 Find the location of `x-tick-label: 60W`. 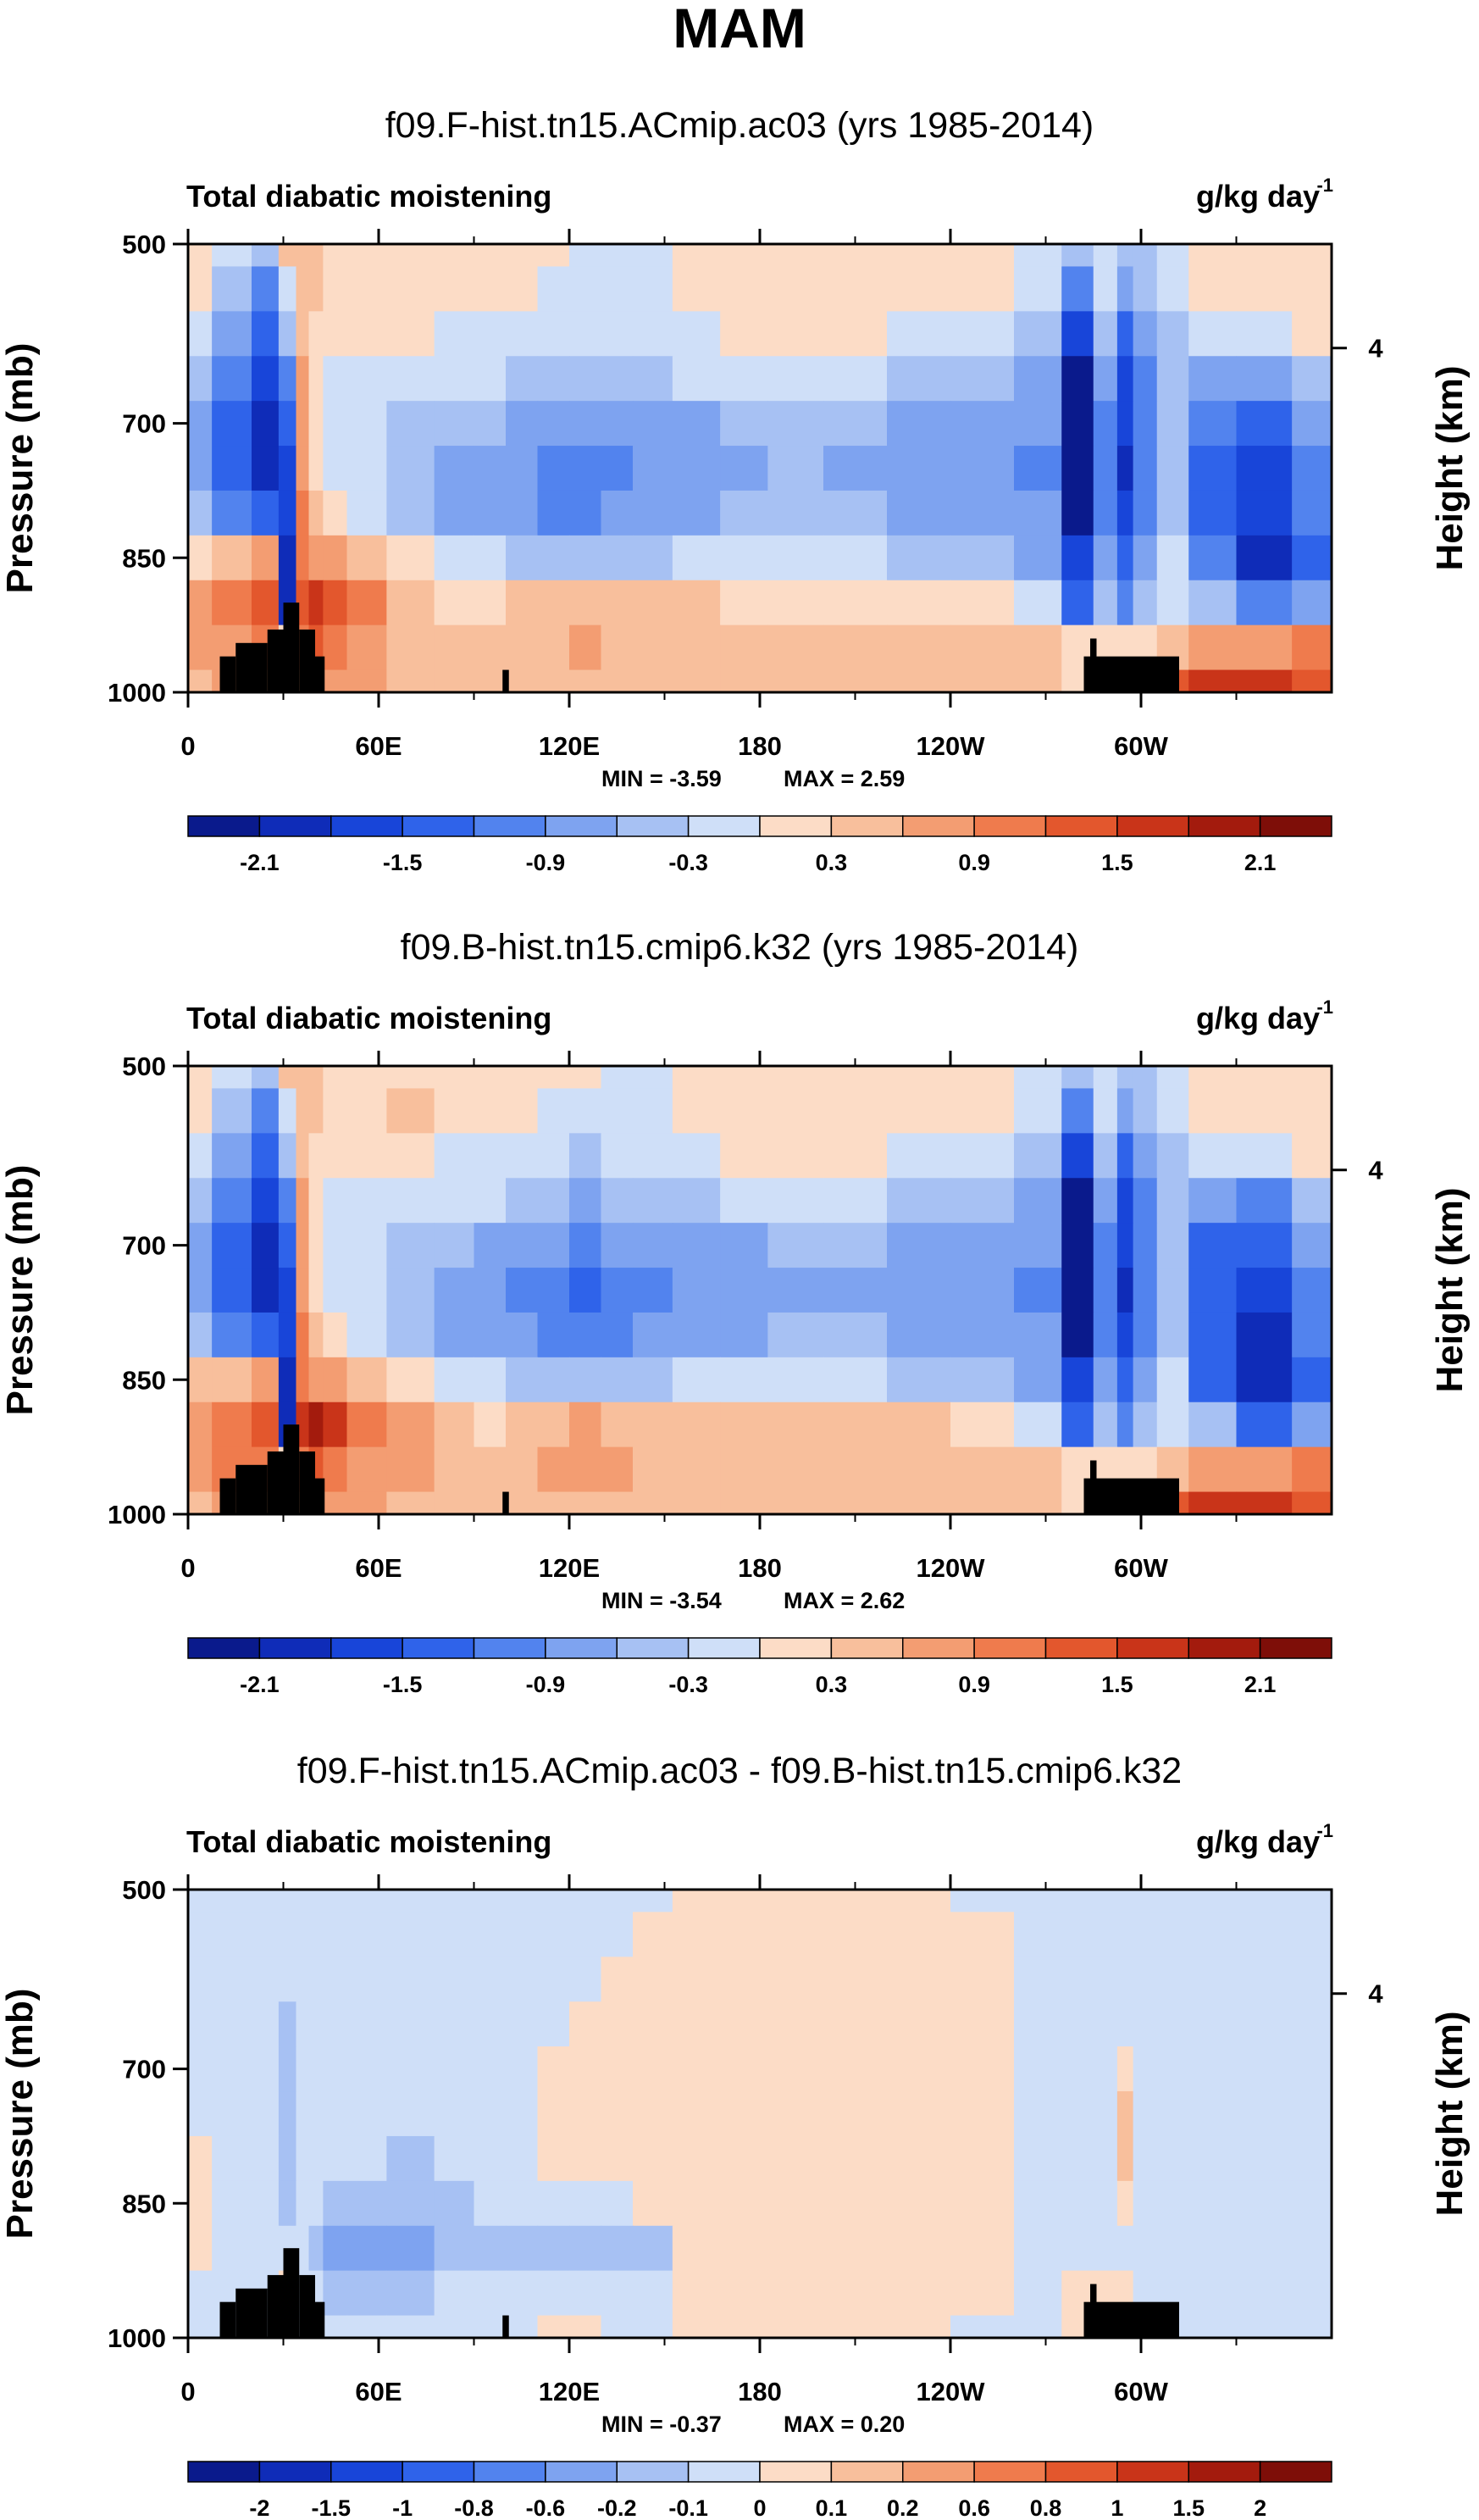

x-tick-label: 60W is located at coordinates (1141, 746).